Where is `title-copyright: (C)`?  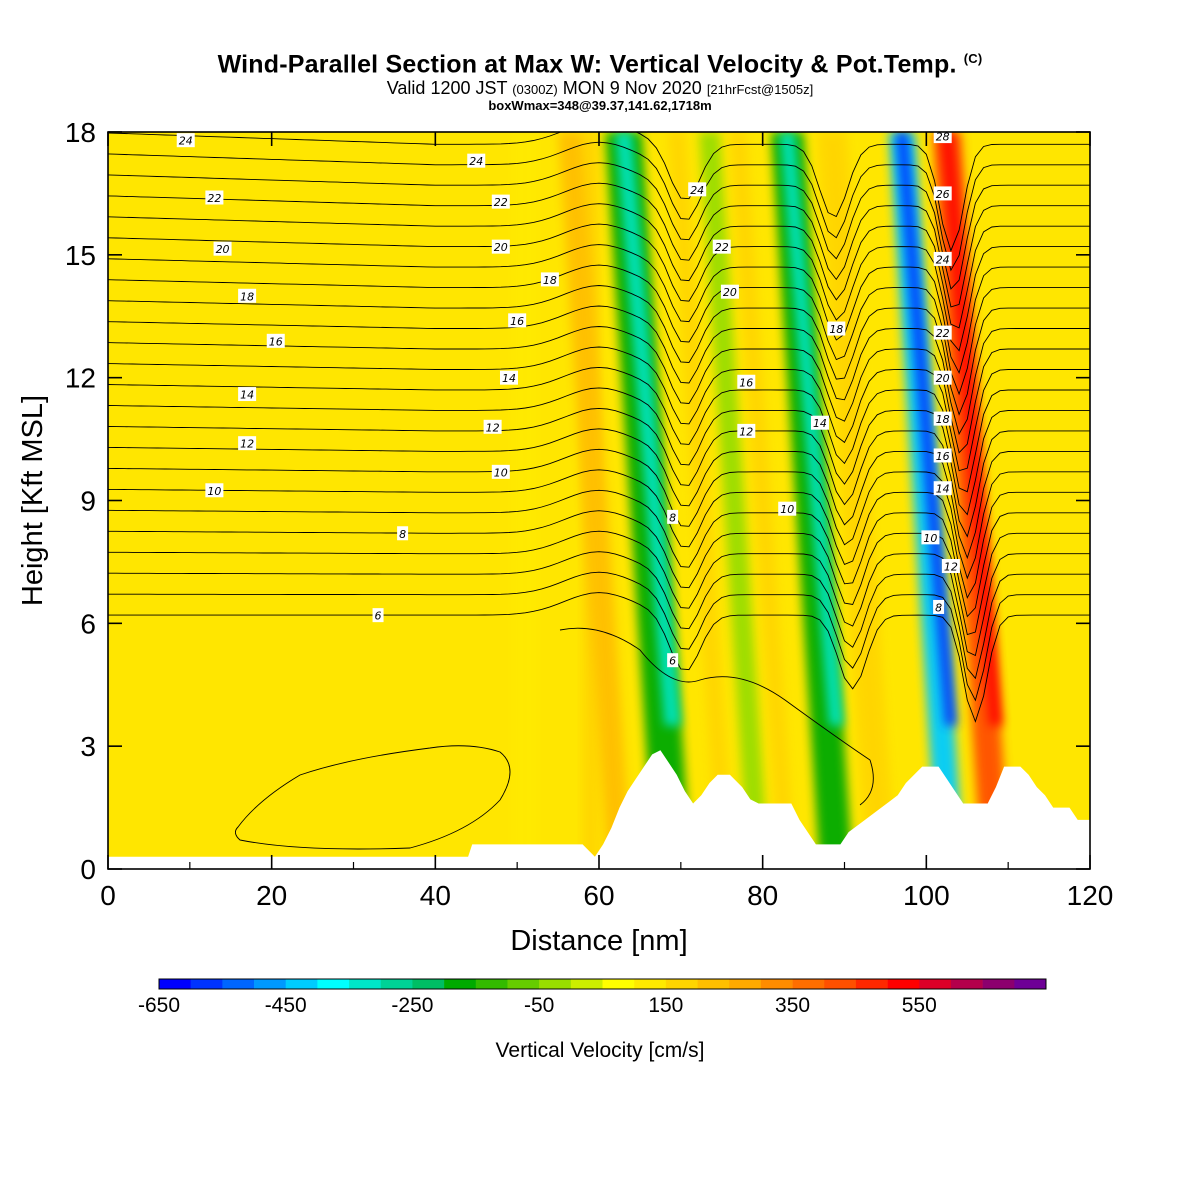 title-copyright: (C) is located at coordinates (973, 58).